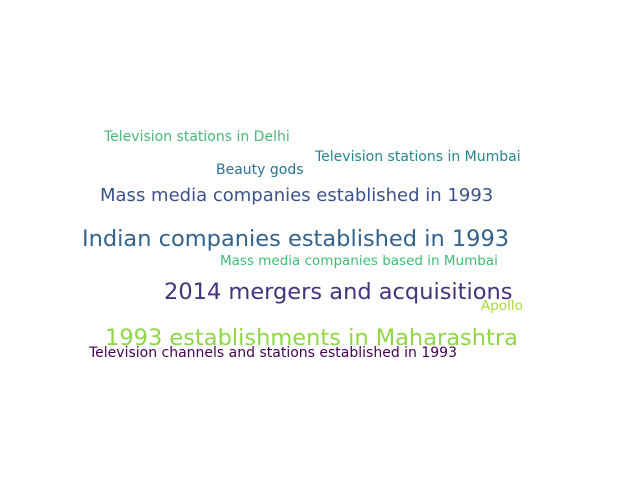 This screenshot has width=640, height=480. What do you see at coordinates (311, 338) in the screenshot?
I see `word-1993-establishments-in-maharashtra: 1993 establishments in Maharashtra` at bounding box center [311, 338].